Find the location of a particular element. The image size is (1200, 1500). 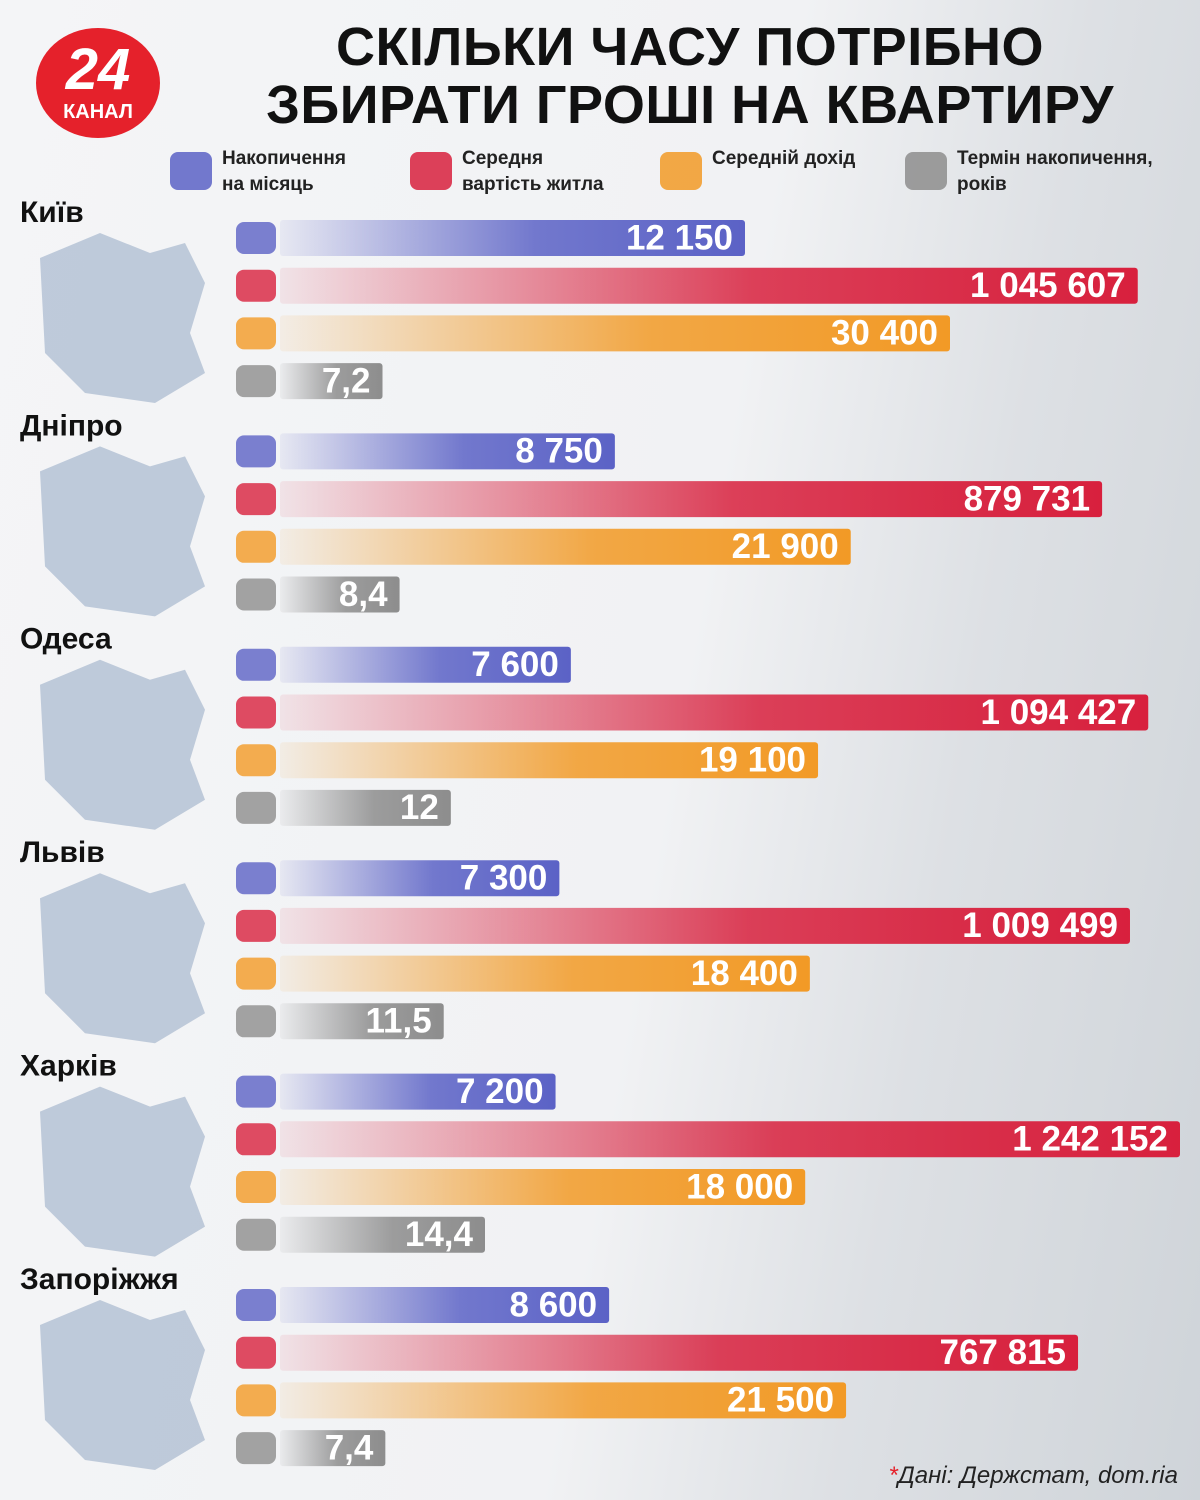

value-label: 1 094 427 is located at coordinates (1059, 712).